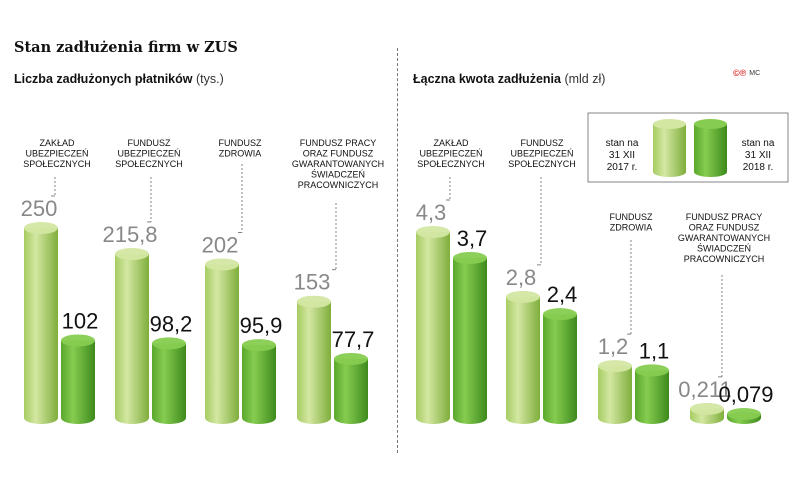  What do you see at coordinates (724, 238) in the screenshot?
I see `category-label-1-3: GWARANTOWANYCH` at bounding box center [724, 238].